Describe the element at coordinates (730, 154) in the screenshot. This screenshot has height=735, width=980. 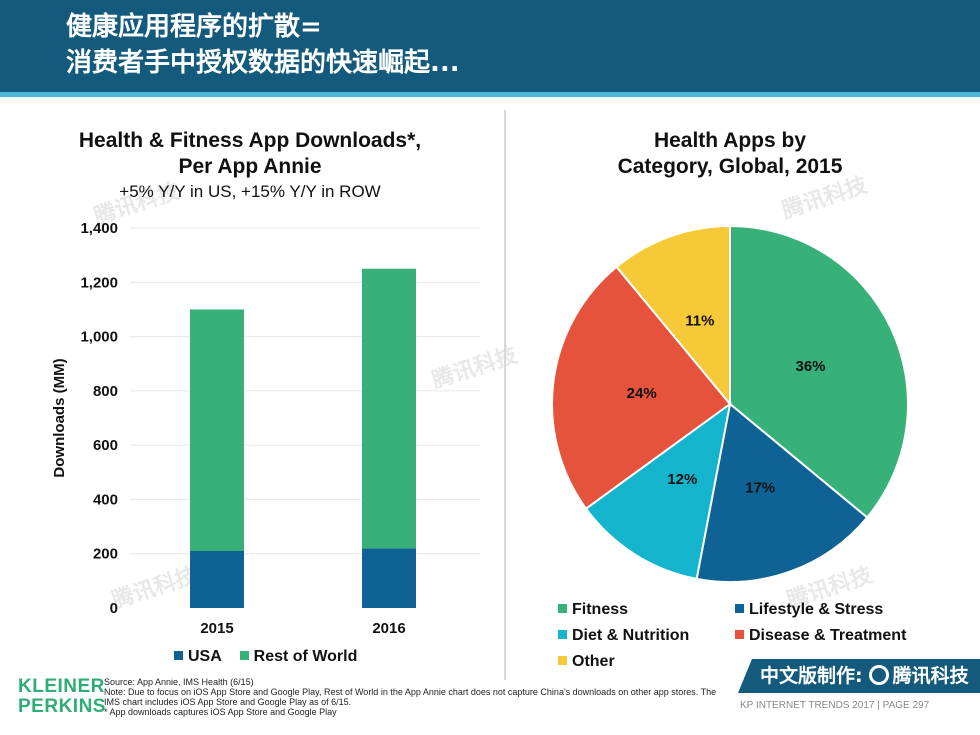
I see `pie-chart-title: Health Apps by Category, Global, 2015` at that location.